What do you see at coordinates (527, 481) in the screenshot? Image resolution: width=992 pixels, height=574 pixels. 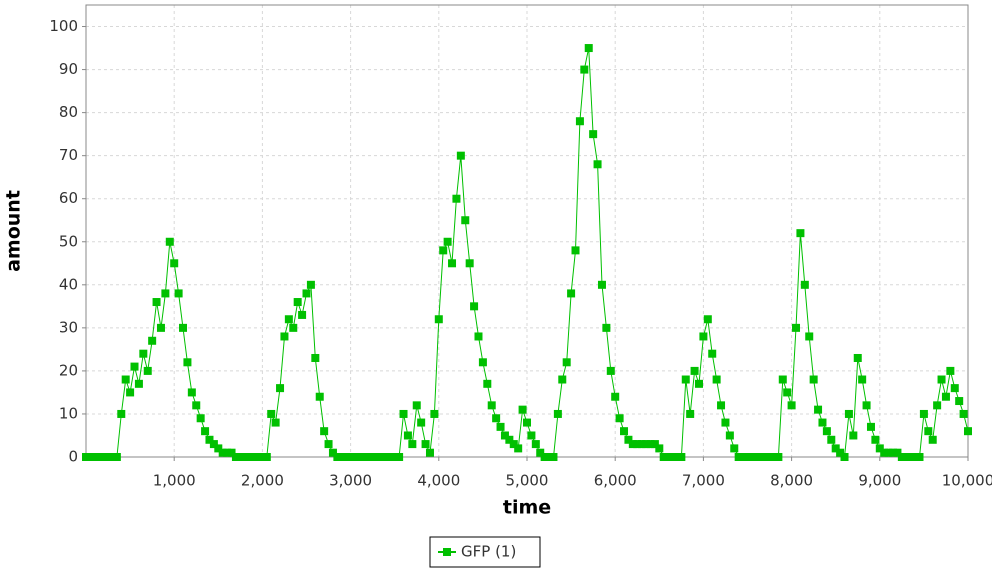 I see `x-tick-label: 5,000` at bounding box center [527, 481].